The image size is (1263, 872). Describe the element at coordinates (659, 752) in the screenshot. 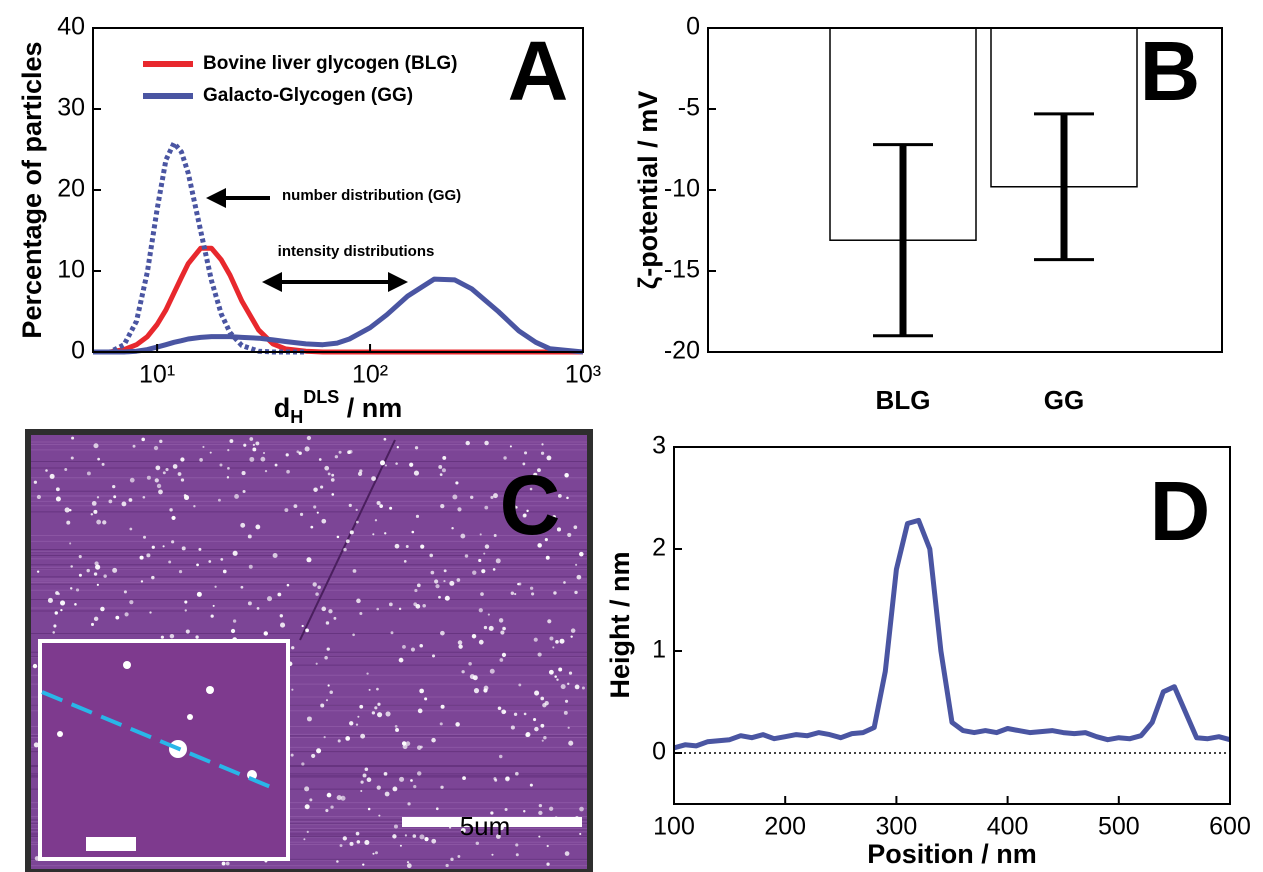

I see `y-tick-label: 0` at that location.